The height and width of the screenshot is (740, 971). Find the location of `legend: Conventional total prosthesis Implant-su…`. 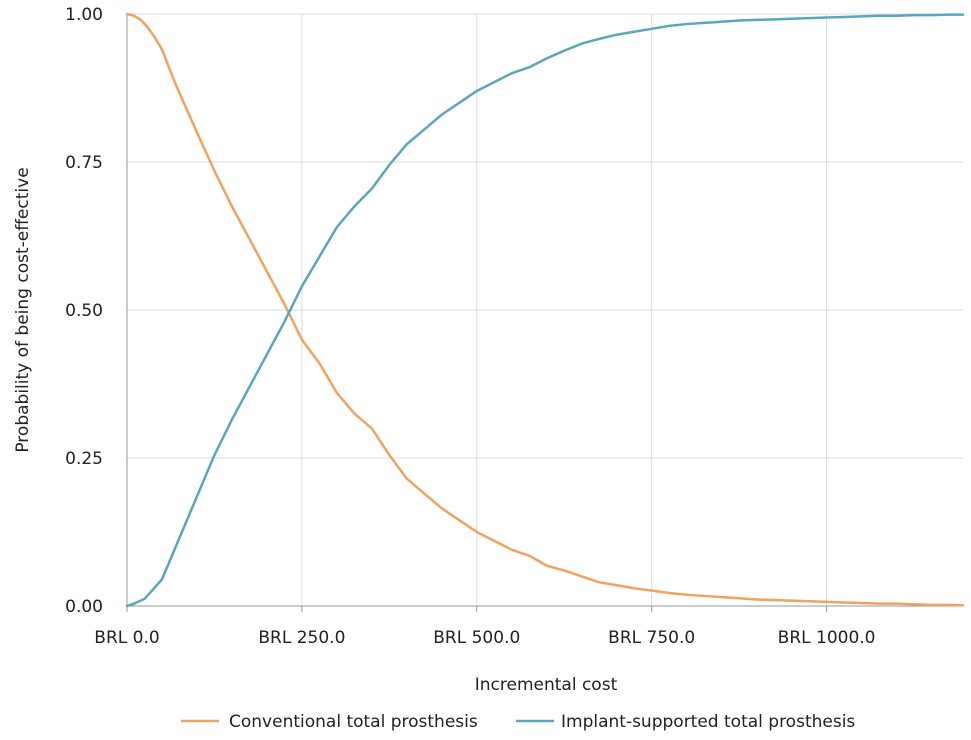

legend: Conventional total prosthesis Implant-su… is located at coordinates (518, 722).